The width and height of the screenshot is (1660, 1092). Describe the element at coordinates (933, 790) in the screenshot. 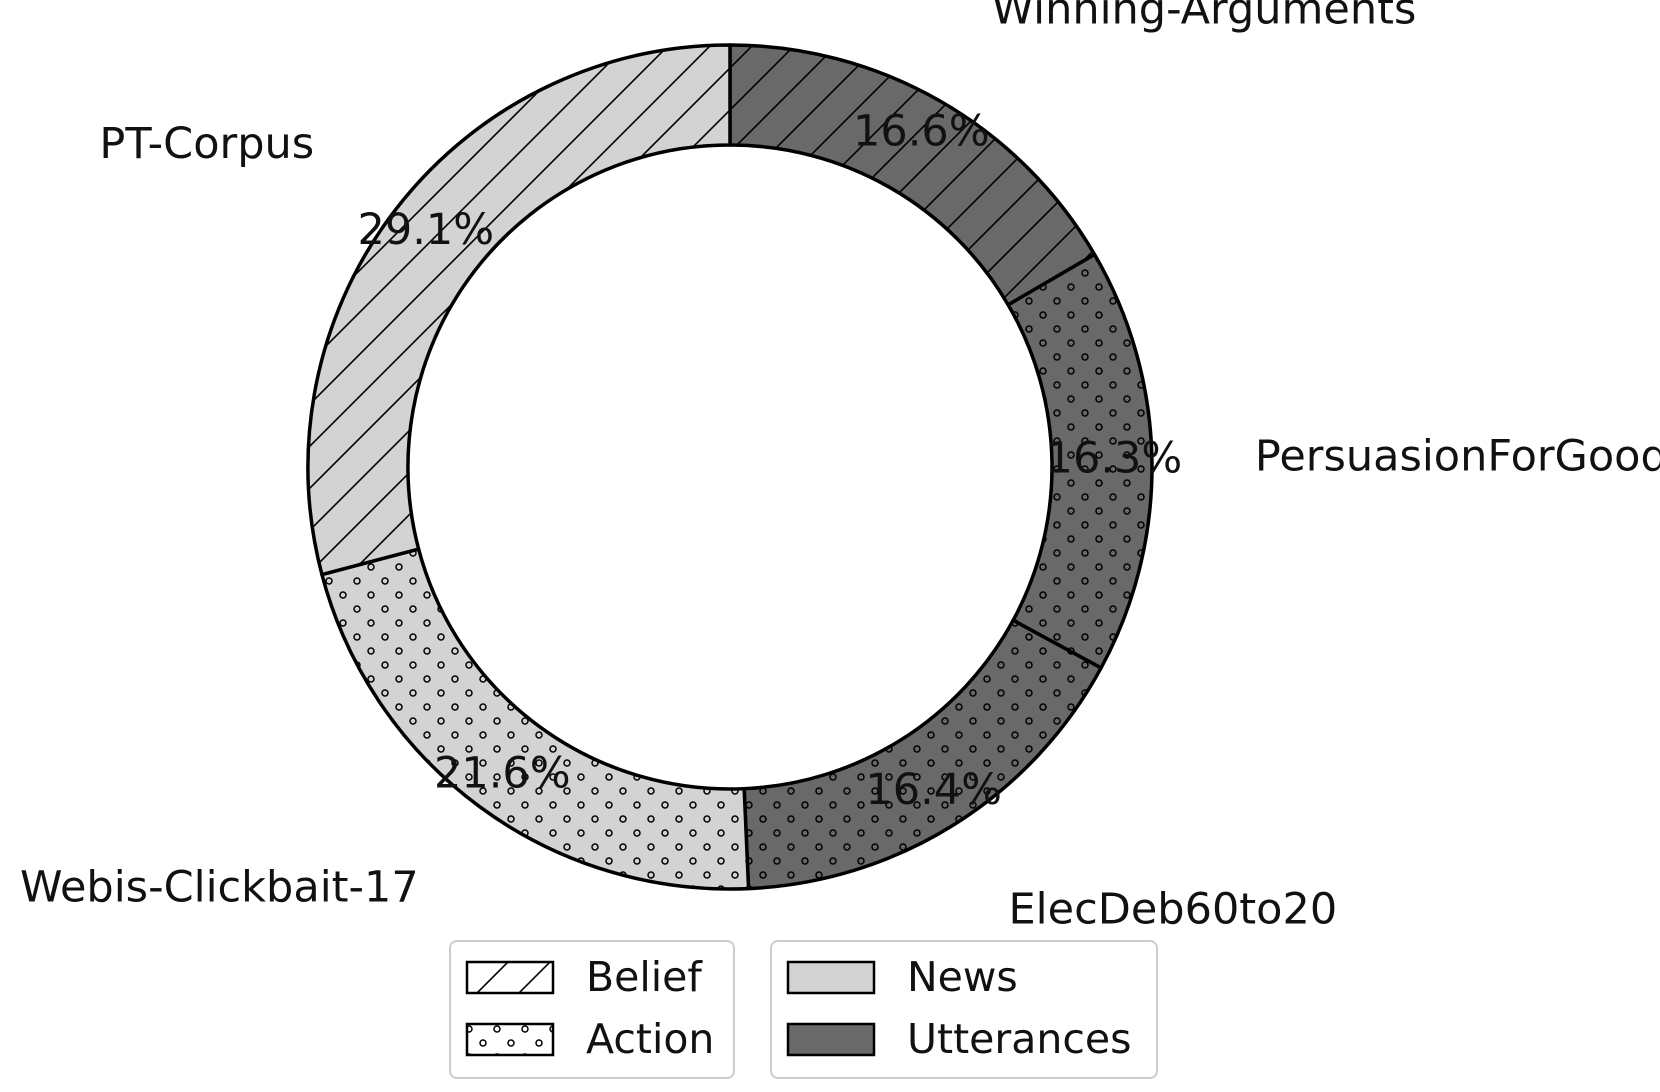

I see `slice-pct-elecdeb60to20: 16.4%` at that location.